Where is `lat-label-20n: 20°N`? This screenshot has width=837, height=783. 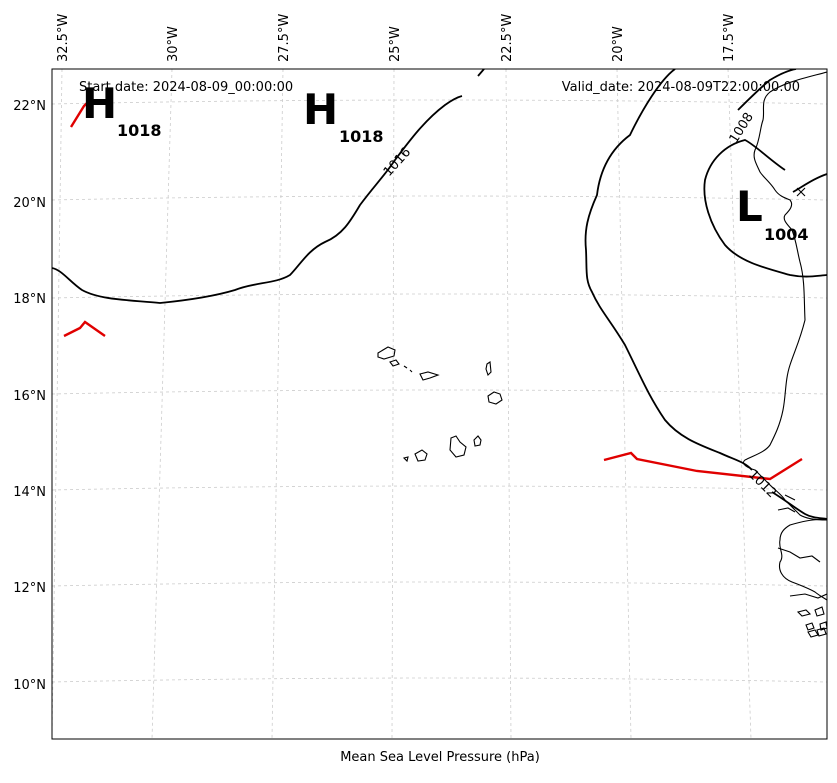 lat-label-20n: 20°N is located at coordinates (29, 203).